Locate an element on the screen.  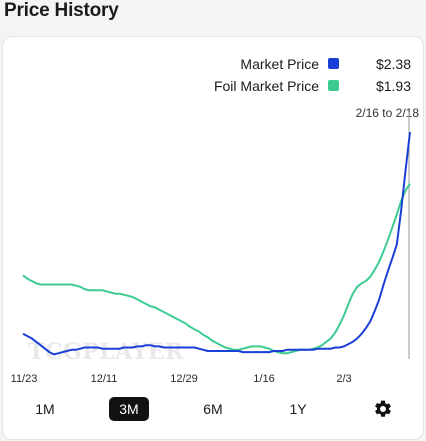
date-range-label: 2/16 to 2/18 is located at coordinates (387, 113).